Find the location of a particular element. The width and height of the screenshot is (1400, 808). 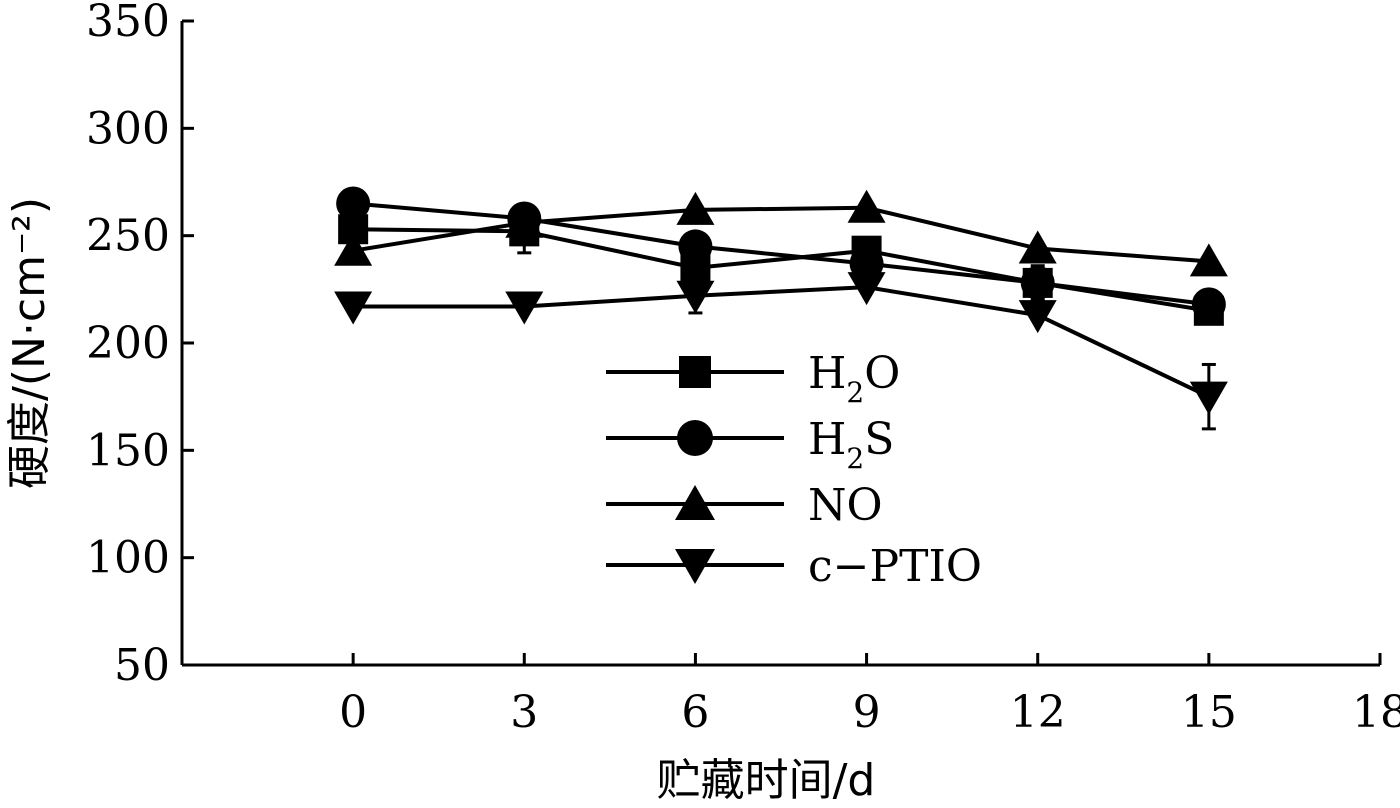

y-tick-label: 150 is located at coordinates (128, 450).